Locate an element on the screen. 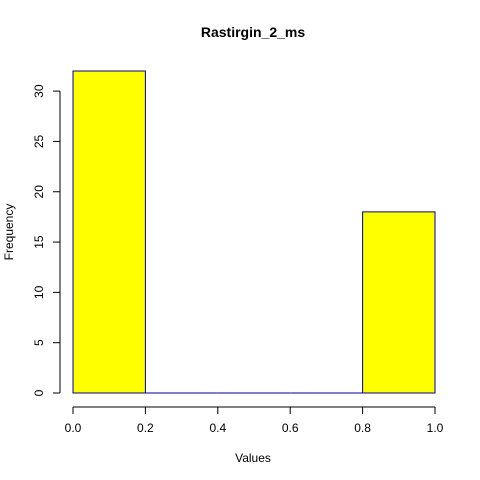 The width and height of the screenshot is (480, 480). y-tick-label: 30 is located at coordinates (39, 91).